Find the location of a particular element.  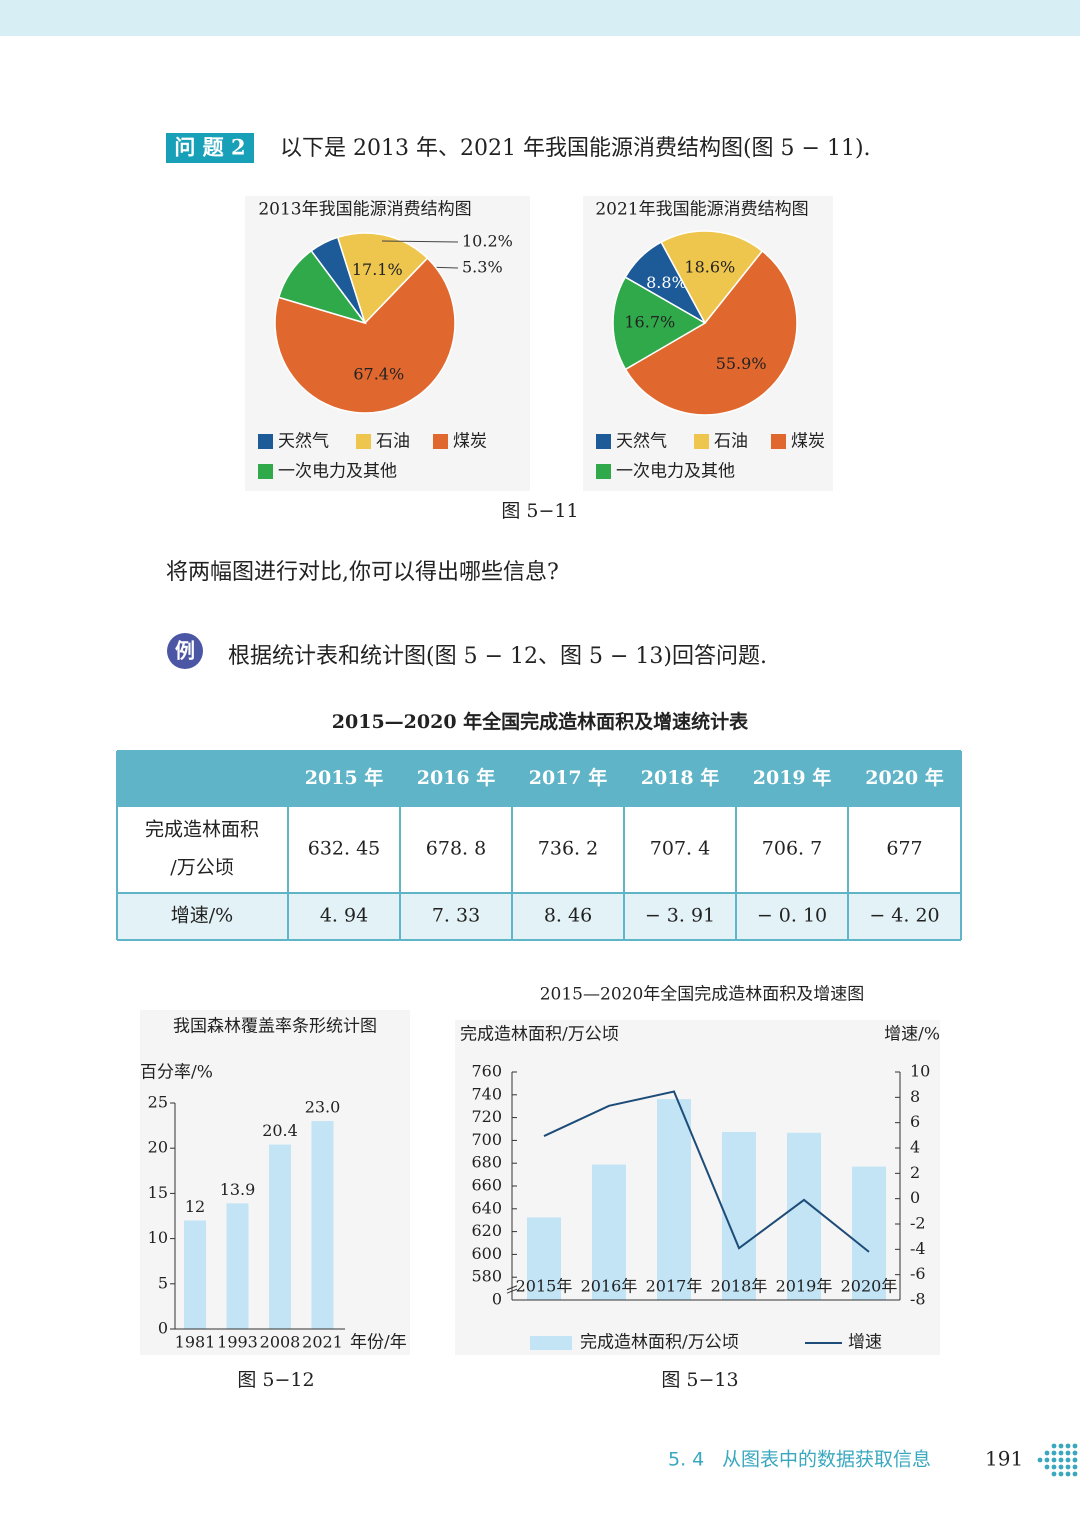

x-tick-label: 1993 is located at coordinates (237, 1342).